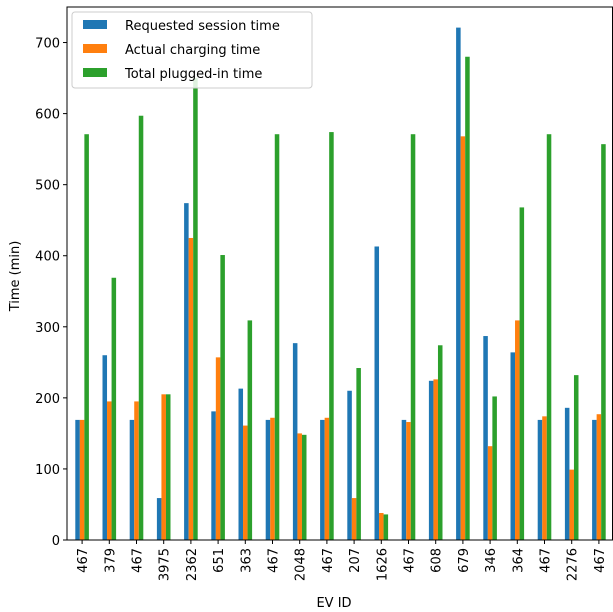  I want to click on y-axis: 0 100 200 300 400 500 600 700, so click(51, 293).